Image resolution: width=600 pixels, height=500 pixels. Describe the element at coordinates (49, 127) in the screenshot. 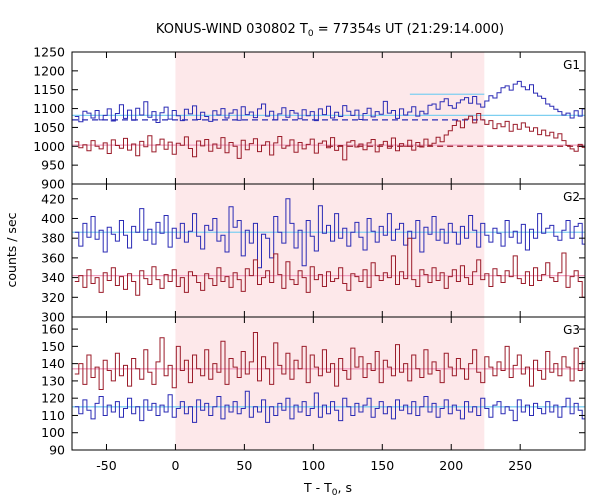

I see `y-tick-label: 1050` at that location.